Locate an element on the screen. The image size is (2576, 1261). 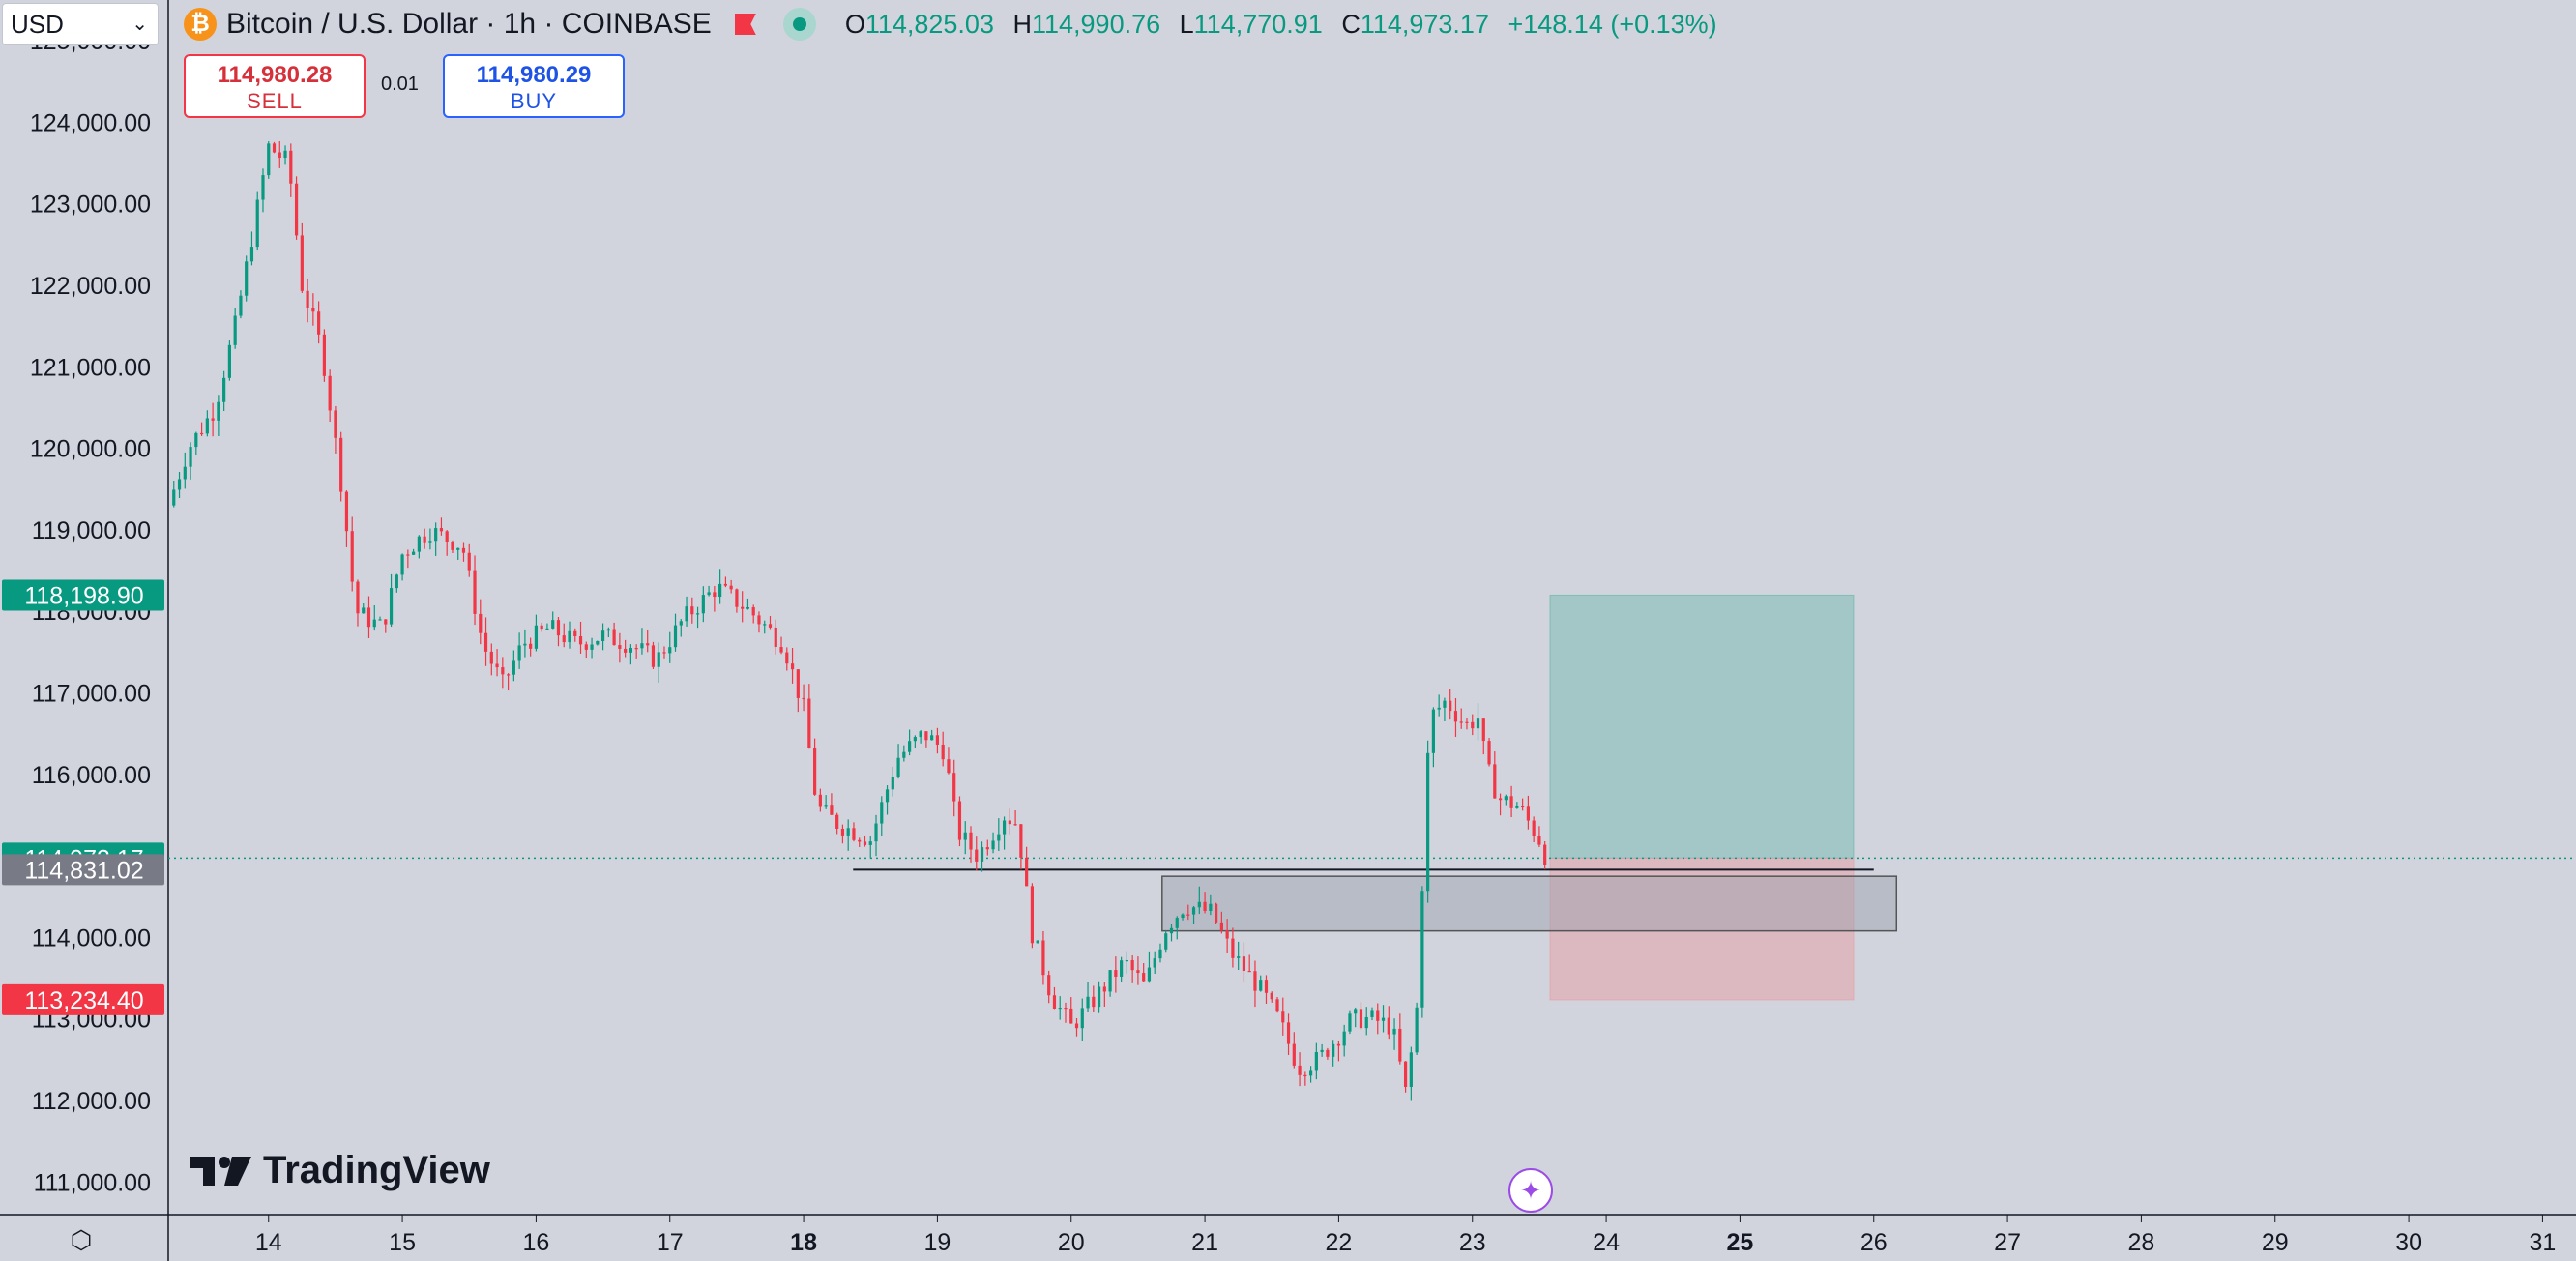
buy-label: BUY is located at coordinates (534, 101).